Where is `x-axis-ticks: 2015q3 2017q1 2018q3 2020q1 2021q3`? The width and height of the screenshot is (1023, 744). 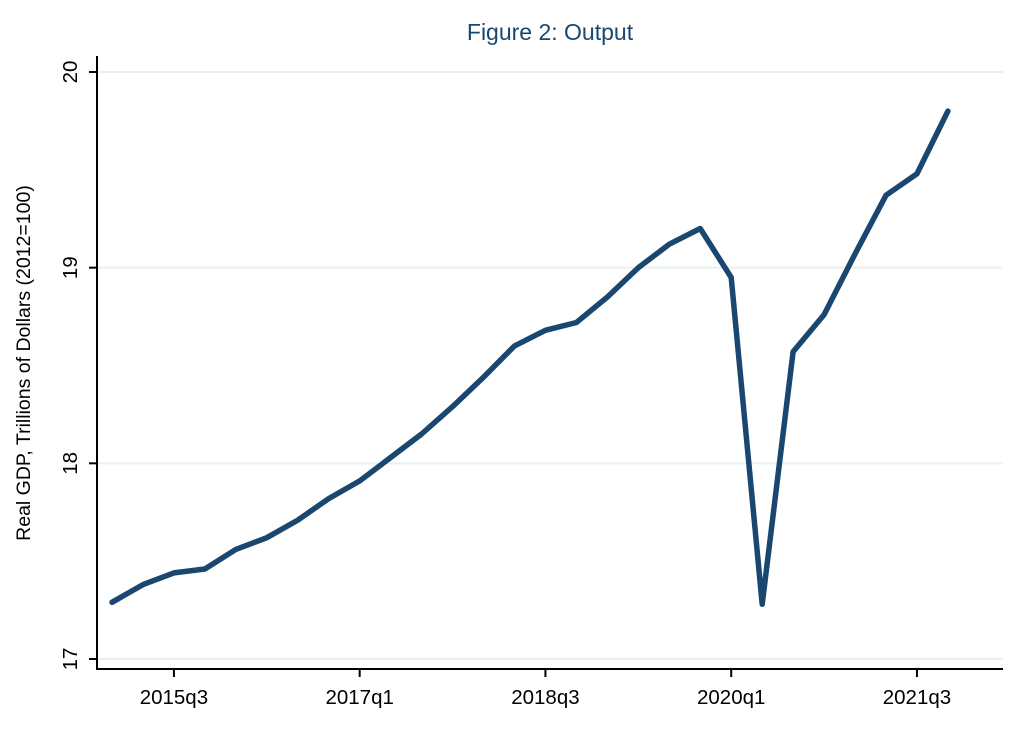 x-axis-ticks: 2015q3 2017q1 2018q3 2020q1 2021q3 is located at coordinates (545, 689).